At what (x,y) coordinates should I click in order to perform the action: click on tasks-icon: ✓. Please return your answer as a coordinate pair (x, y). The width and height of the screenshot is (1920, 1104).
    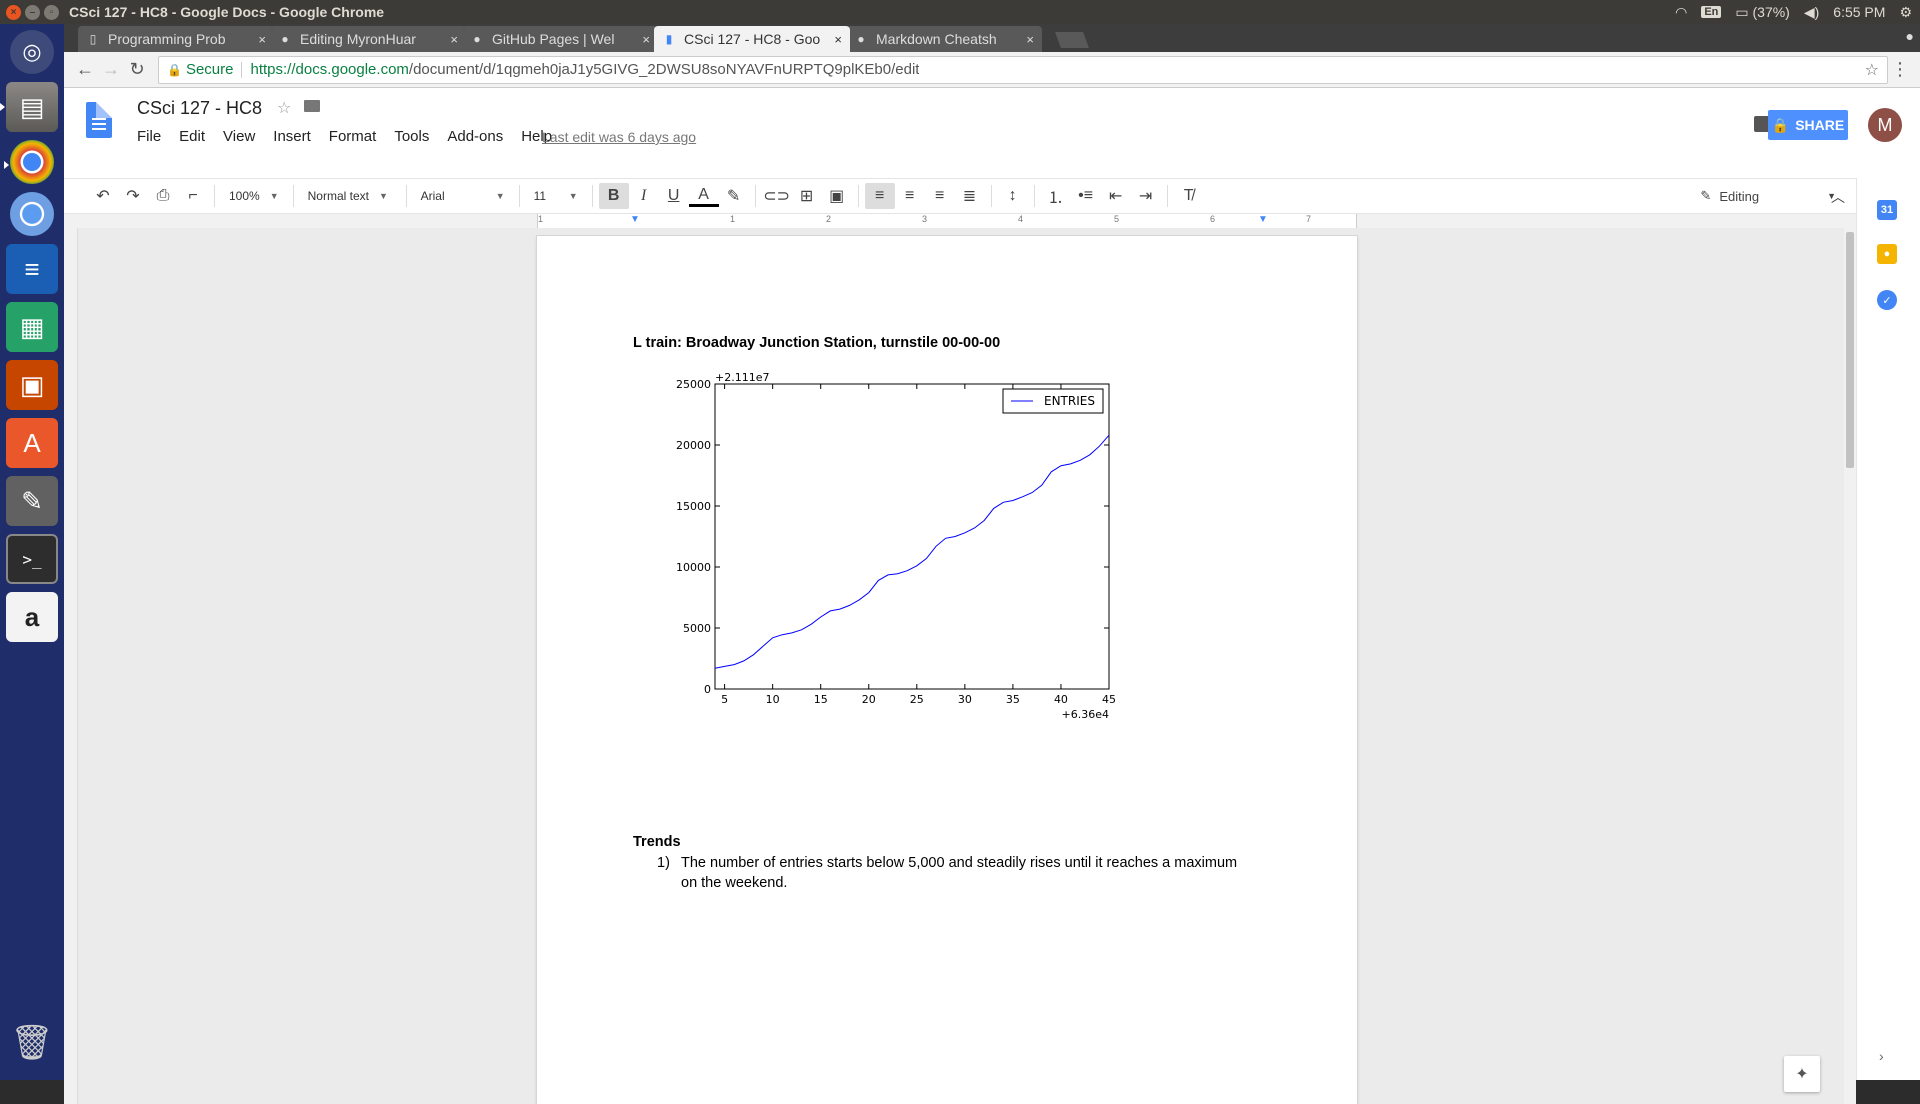
    Looking at the image, I should click on (1887, 300).